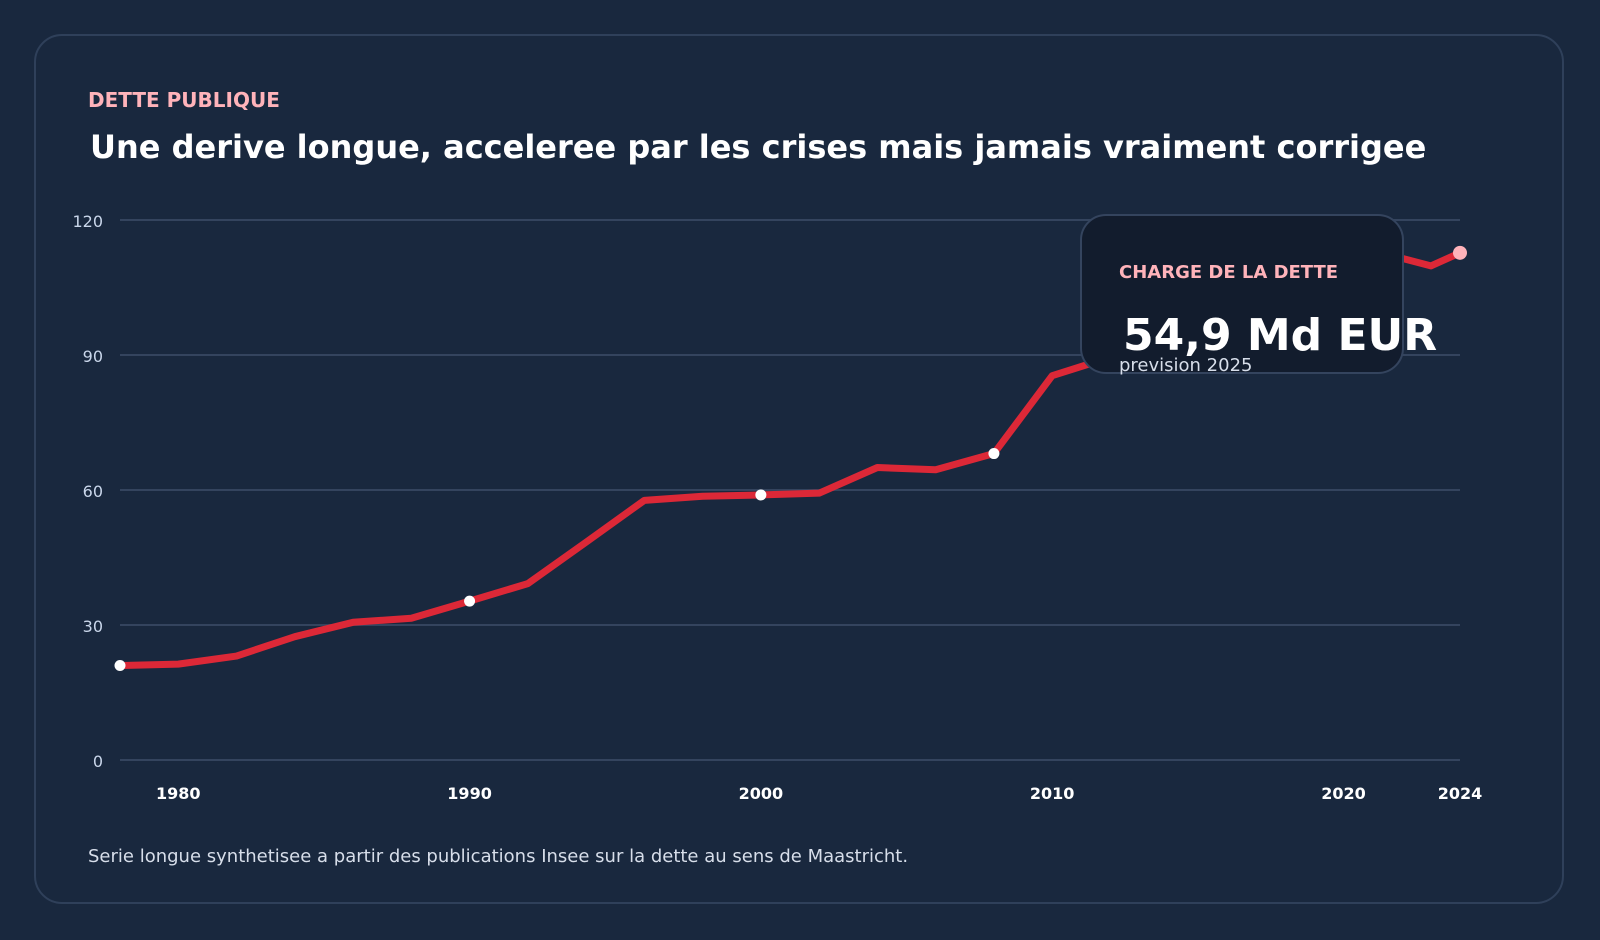 The height and width of the screenshot is (940, 1600). Describe the element at coordinates (87, 221) in the screenshot. I see `y-tick-label: 120` at that location.